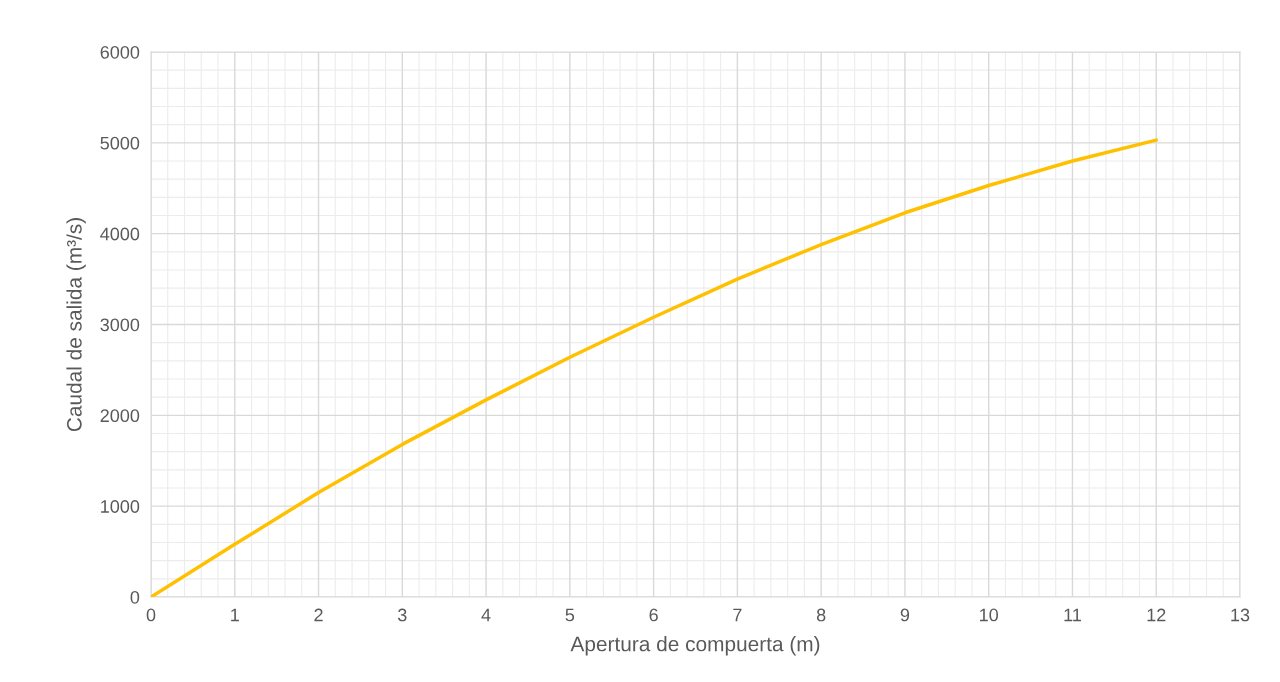 The width and height of the screenshot is (1280, 682). Describe the element at coordinates (695, 646) in the screenshot. I see `x-axis-title: Apertura de compuerta (m)` at that location.